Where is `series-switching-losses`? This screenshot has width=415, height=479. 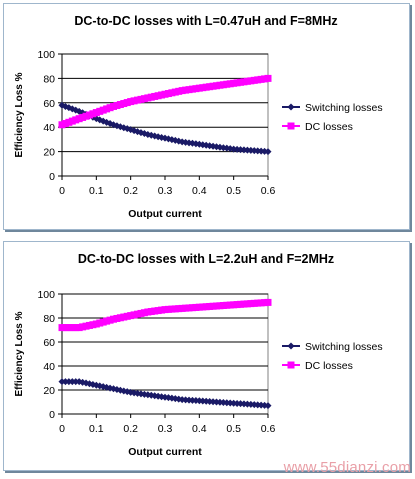
series-switching-losses is located at coordinates (165, 394).